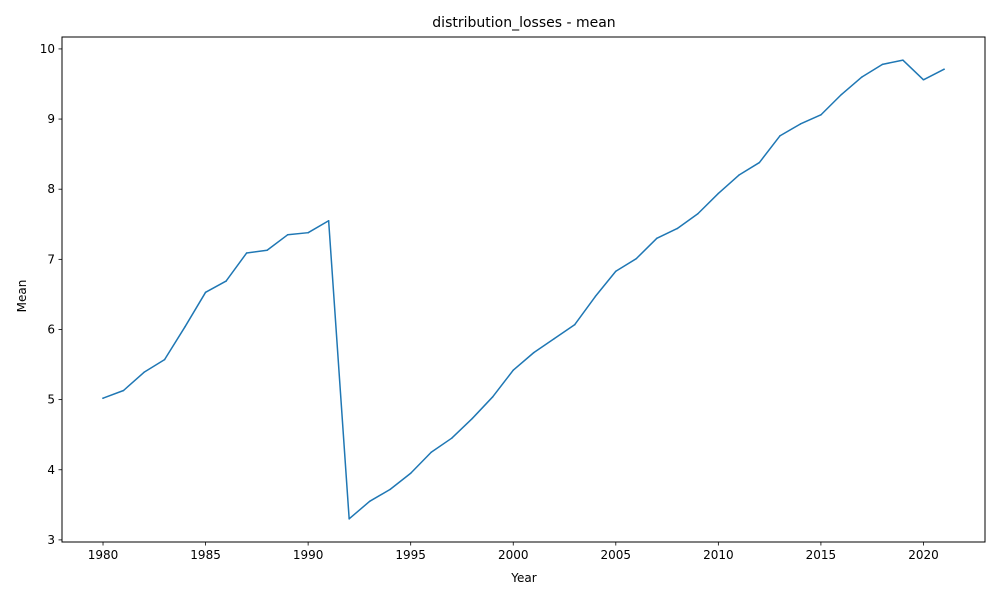 Image resolution: width=1000 pixels, height=600 pixels. What do you see at coordinates (51, 119) in the screenshot?
I see `y-tick-label: 9` at bounding box center [51, 119].